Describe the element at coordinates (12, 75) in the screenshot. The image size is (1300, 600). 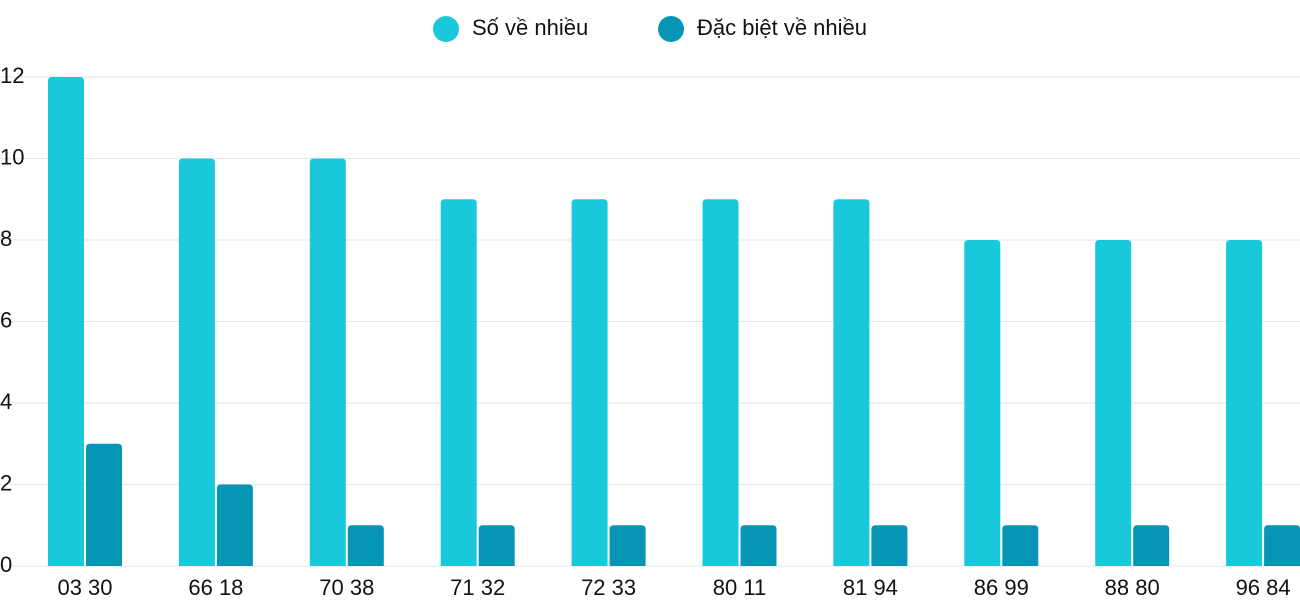
I see `y-tick-label: 12` at that location.